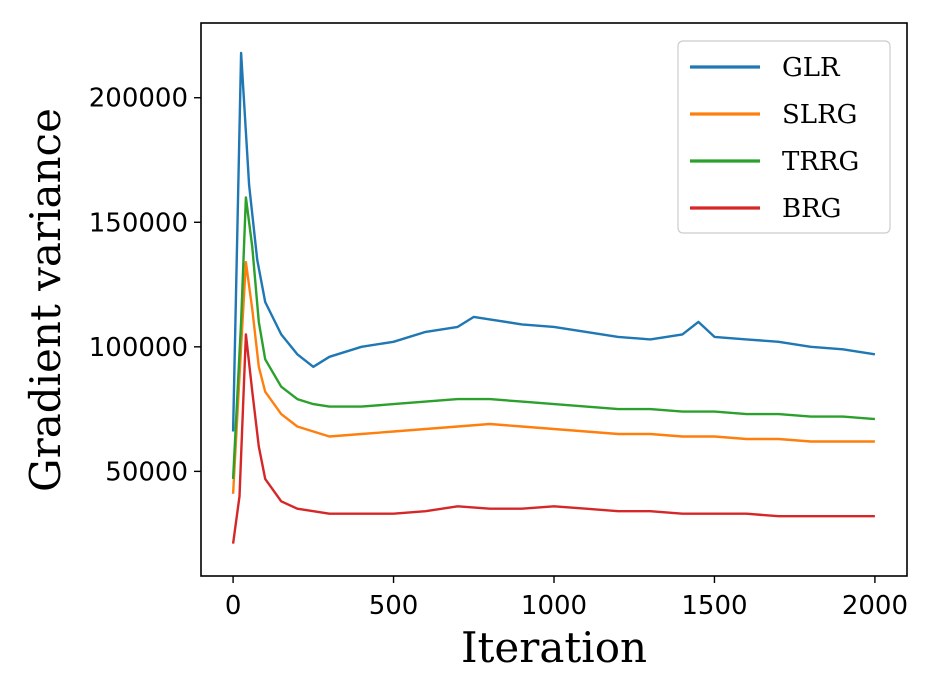 The image size is (933, 700). What do you see at coordinates (233, 606) in the screenshot?
I see `x-tick-label: 0` at bounding box center [233, 606].